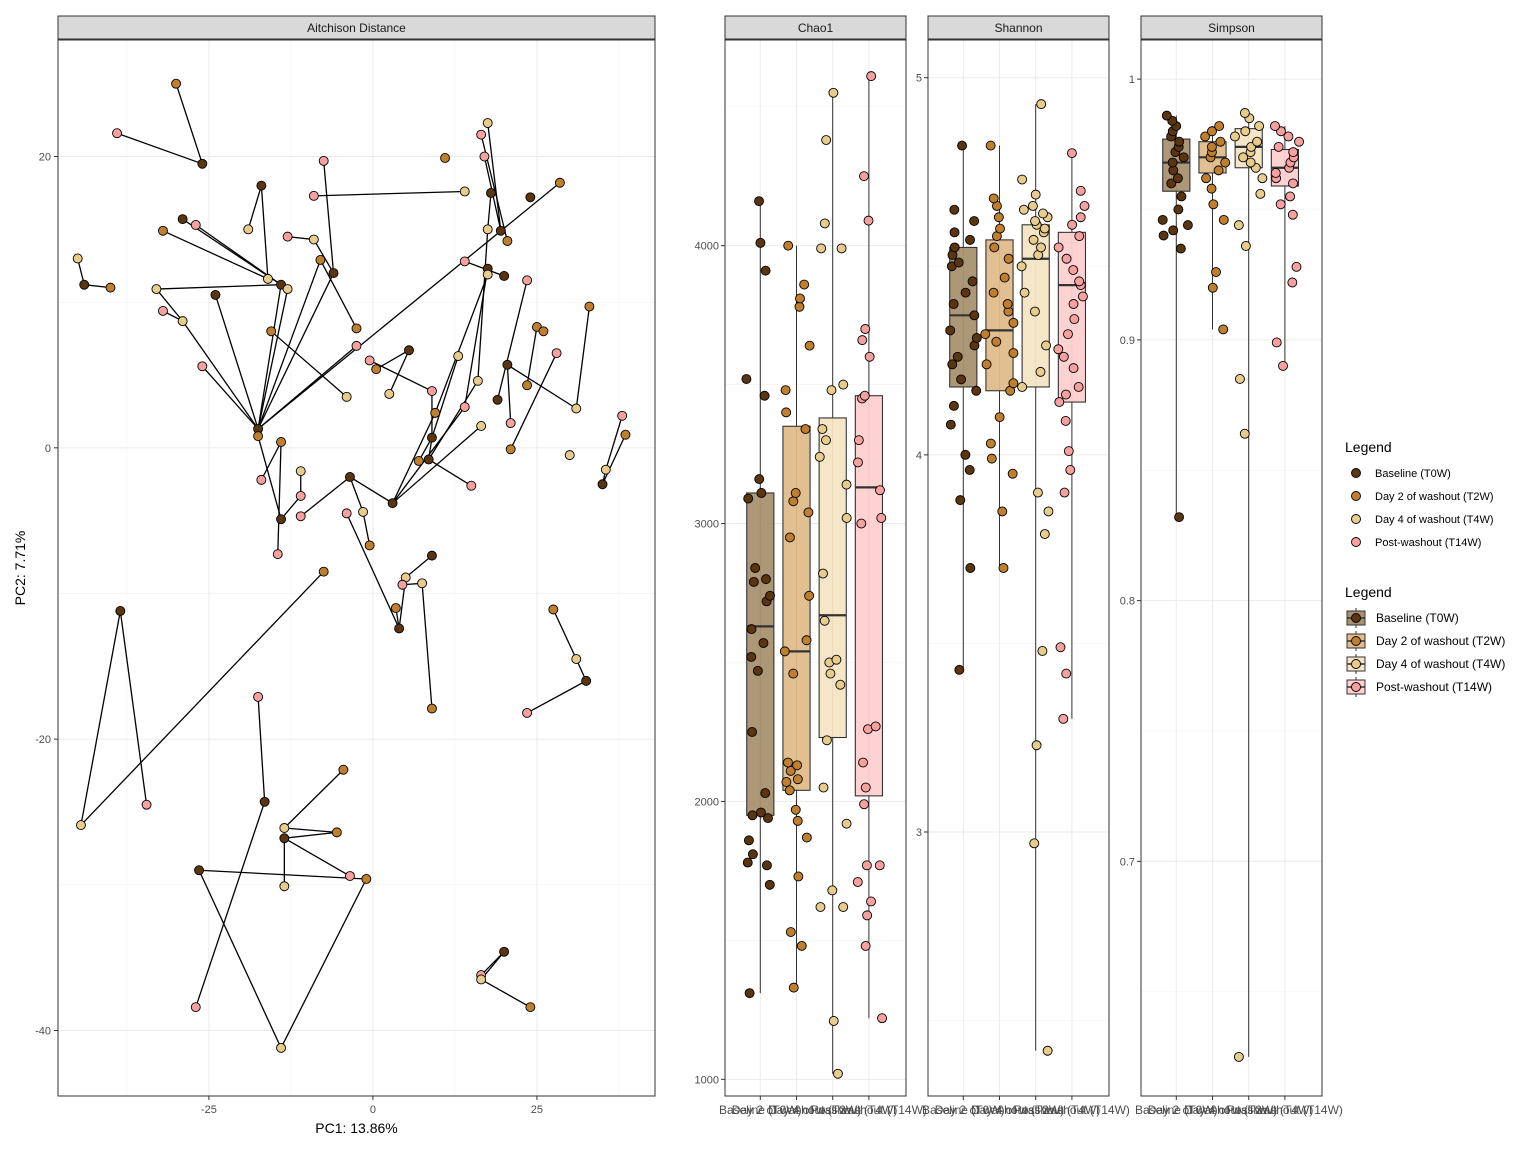 The height and width of the screenshot is (1152, 1536). Describe the element at coordinates (48, 449) in the screenshot. I see `y-tick-label: 0` at that location.